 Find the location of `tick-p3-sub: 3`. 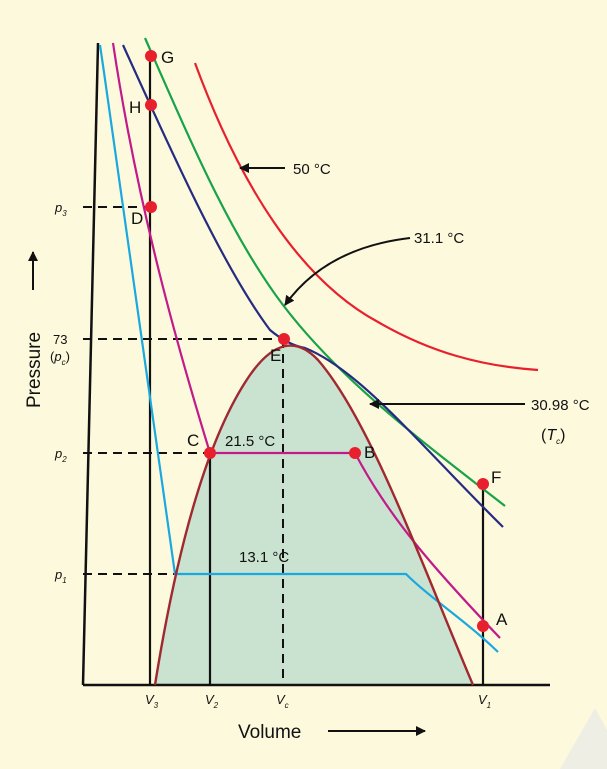

tick-p3-sub: 3 is located at coordinates (64, 213).